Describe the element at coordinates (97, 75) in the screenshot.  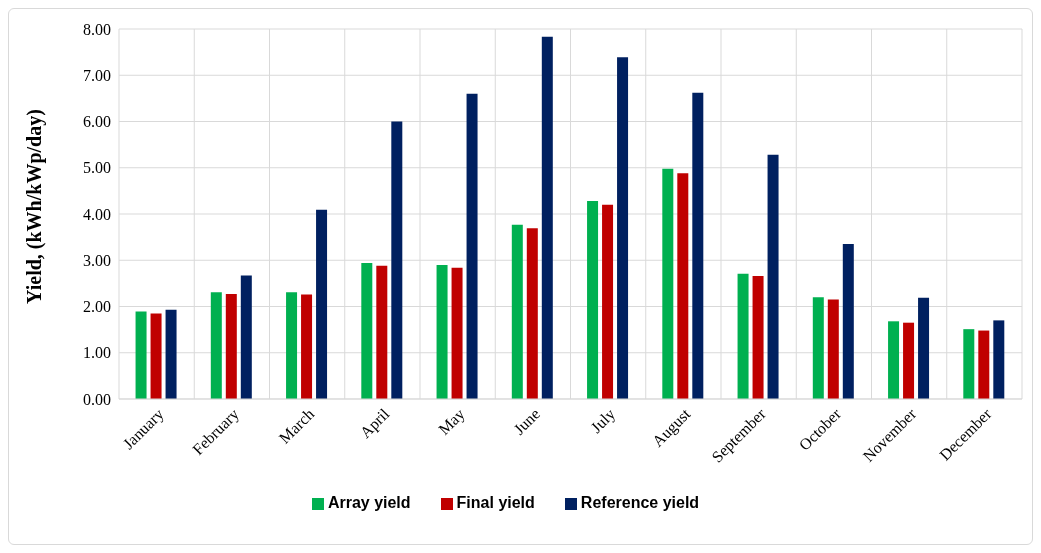
I see `y-tick-label: 7.00` at that location.